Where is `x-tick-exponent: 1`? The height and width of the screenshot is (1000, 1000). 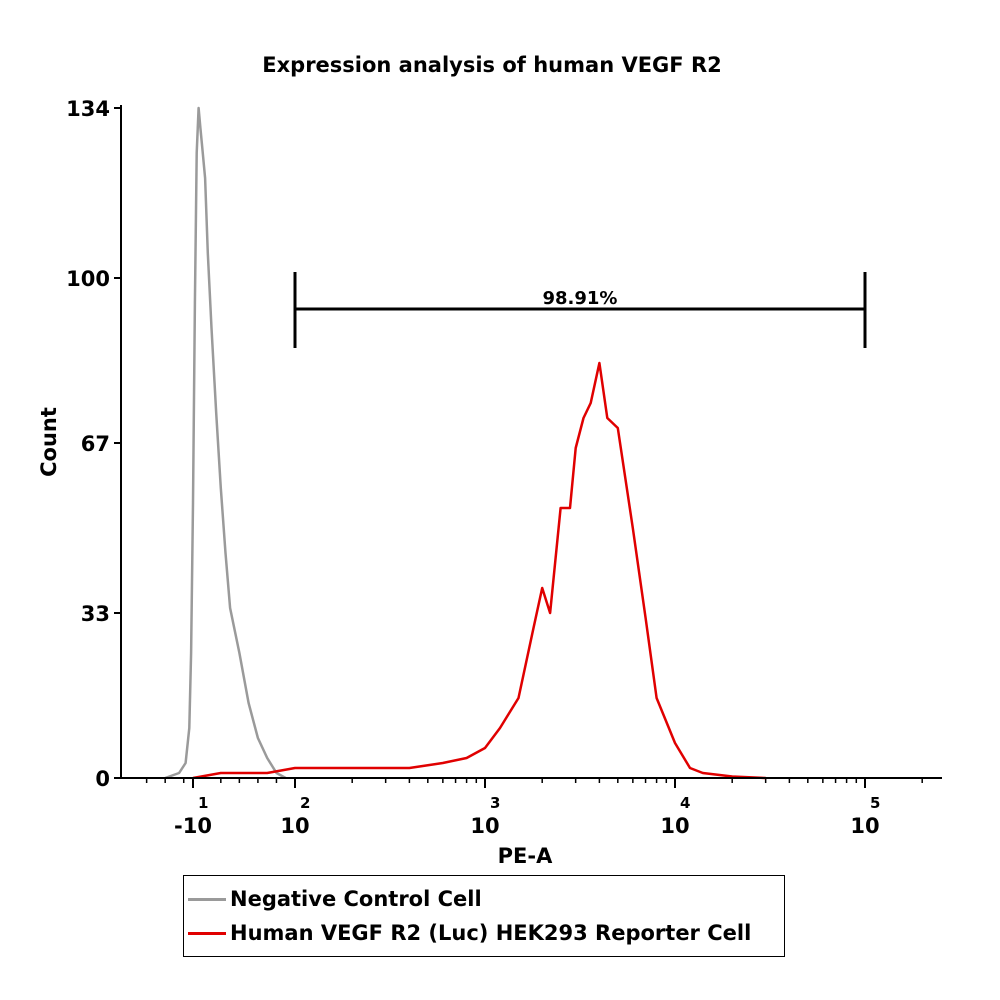
x-tick-exponent: 1 is located at coordinates (203, 803).